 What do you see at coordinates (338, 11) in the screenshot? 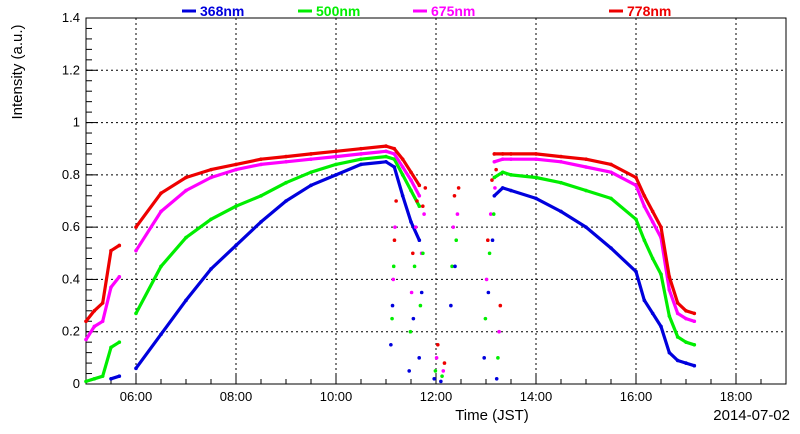
I see `legend-label-500nm: 500nm` at bounding box center [338, 11].